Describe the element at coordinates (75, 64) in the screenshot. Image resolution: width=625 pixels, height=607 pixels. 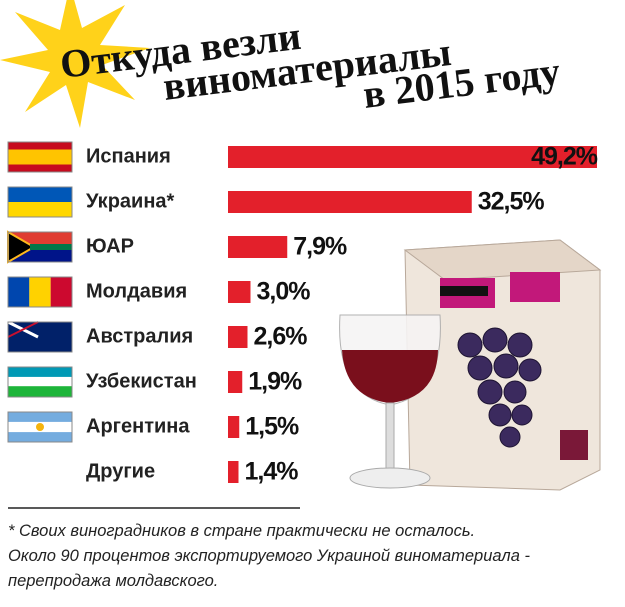
I see `sunburst` at that location.